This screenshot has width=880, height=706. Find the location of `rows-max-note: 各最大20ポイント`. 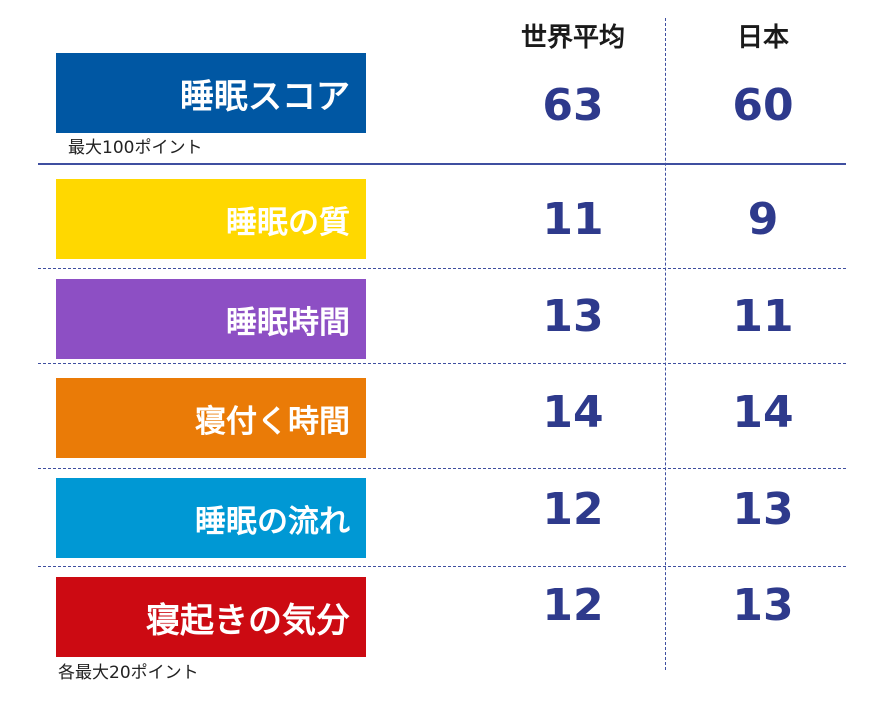

rows-max-note: 各最大20ポイント is located at coordinates (128, 673).